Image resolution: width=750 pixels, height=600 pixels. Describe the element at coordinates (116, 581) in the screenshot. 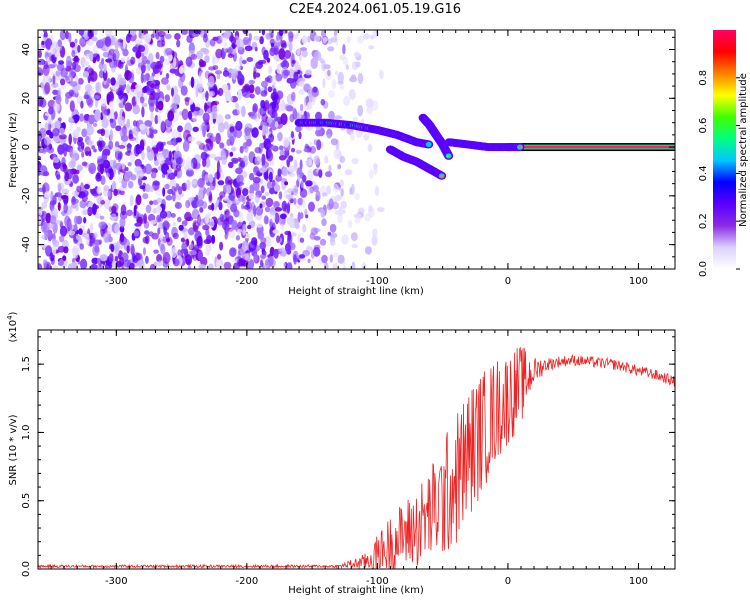

I see `x-tick-label: -300` at that location.